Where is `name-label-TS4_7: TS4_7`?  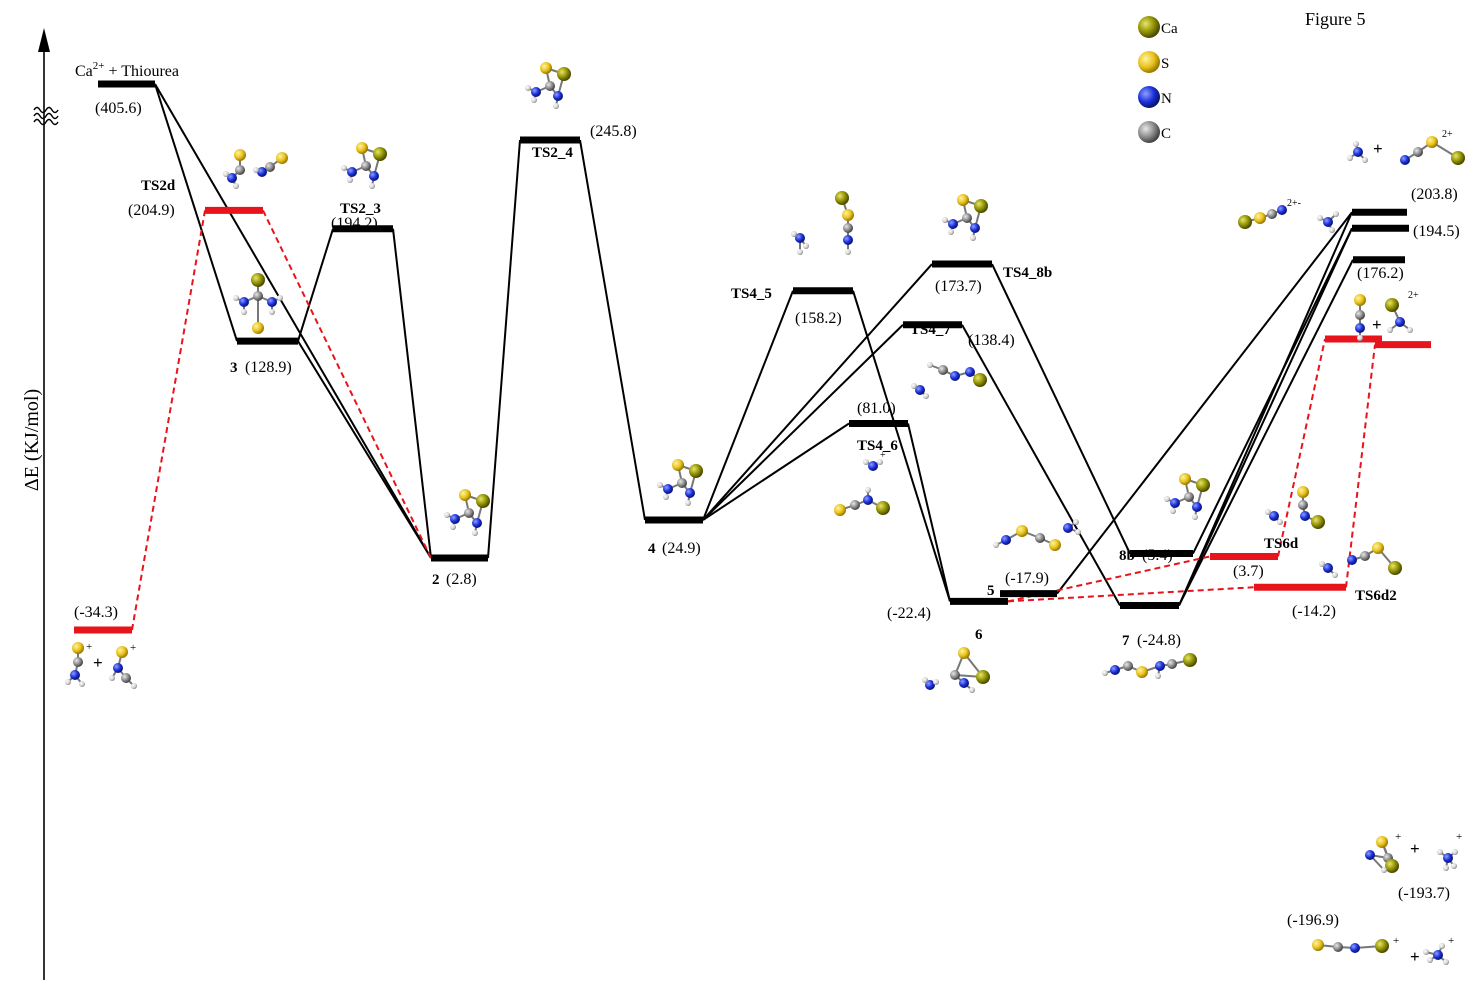 name-label-TS4_7: TS4_7 is located at coordinates (930, 330).